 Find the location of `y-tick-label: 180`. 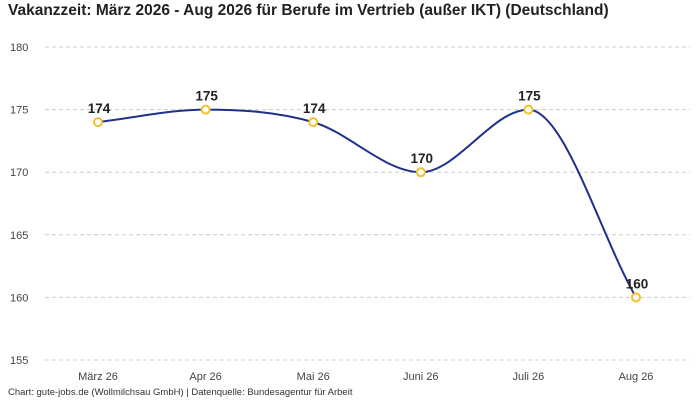

y-tick-label: 180 is located at coordinates (19, 48).